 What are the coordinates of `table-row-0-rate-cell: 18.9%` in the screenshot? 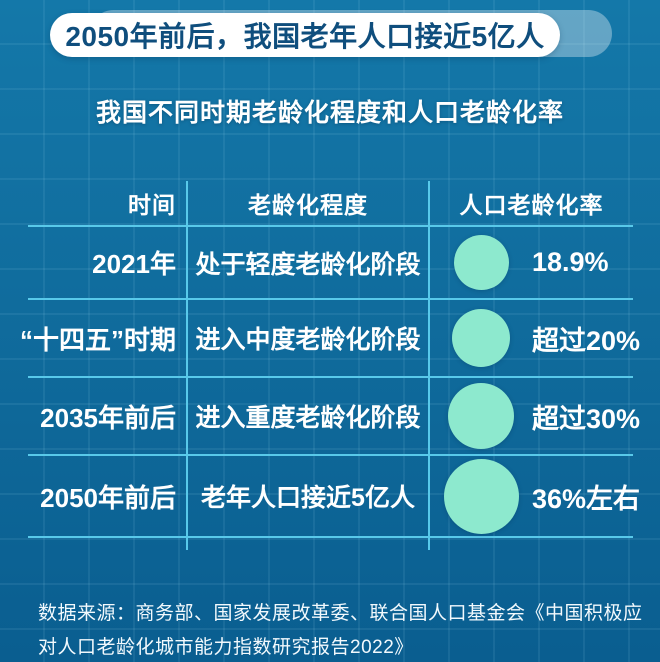 It's located at (531, 263).